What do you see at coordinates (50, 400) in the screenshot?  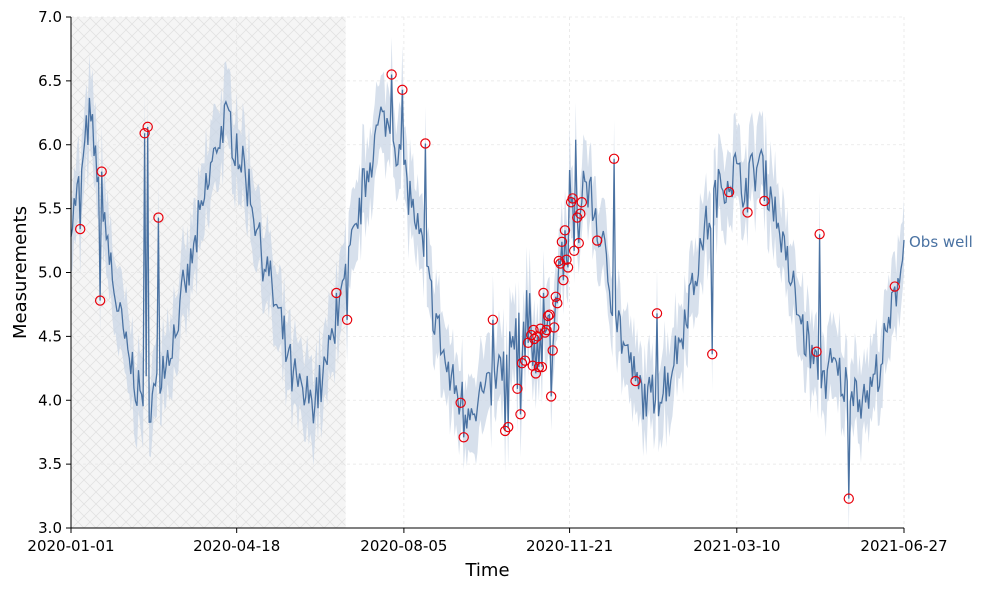 I see `y-tick-label: 4.0` at bounding box center [50, 400].